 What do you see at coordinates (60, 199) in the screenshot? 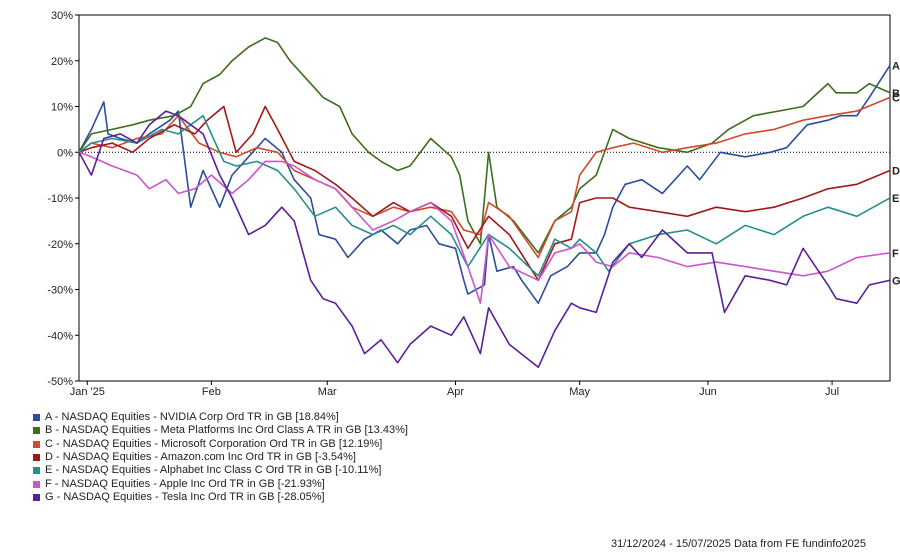
I see `y-tick-label: -10%` at bounding box center [60, 199].